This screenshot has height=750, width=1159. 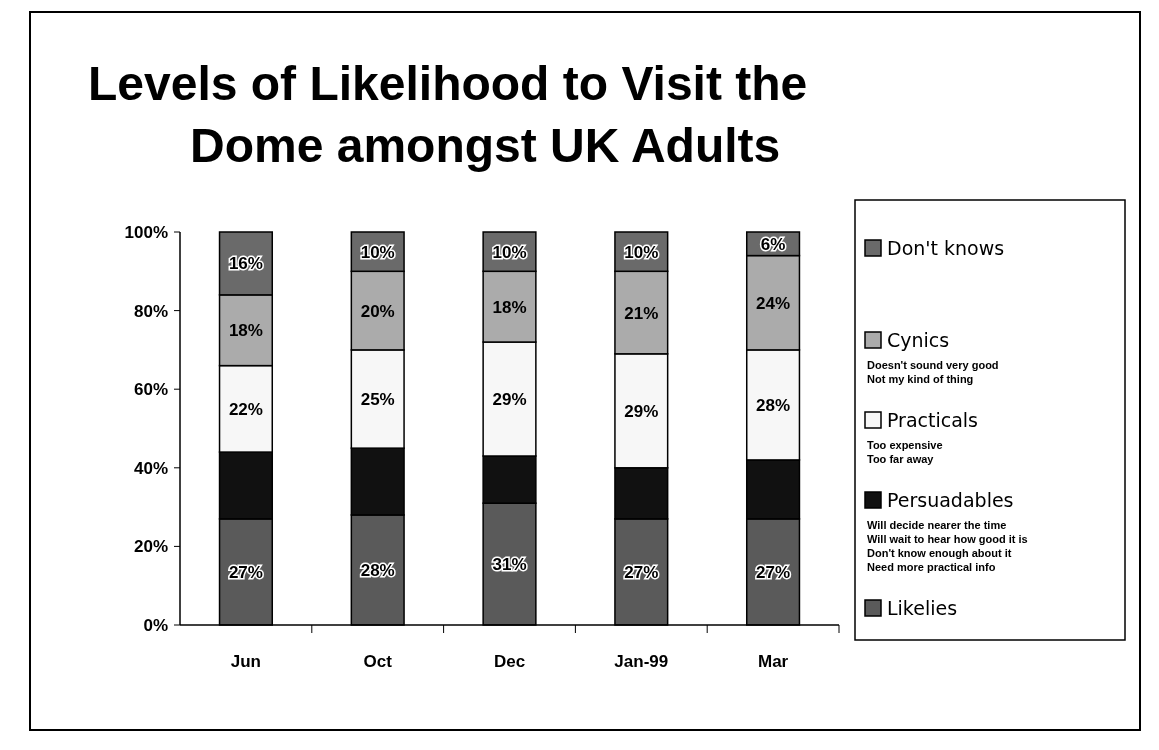 I want to click on data-label: 25%, so click(x=377, y=400).